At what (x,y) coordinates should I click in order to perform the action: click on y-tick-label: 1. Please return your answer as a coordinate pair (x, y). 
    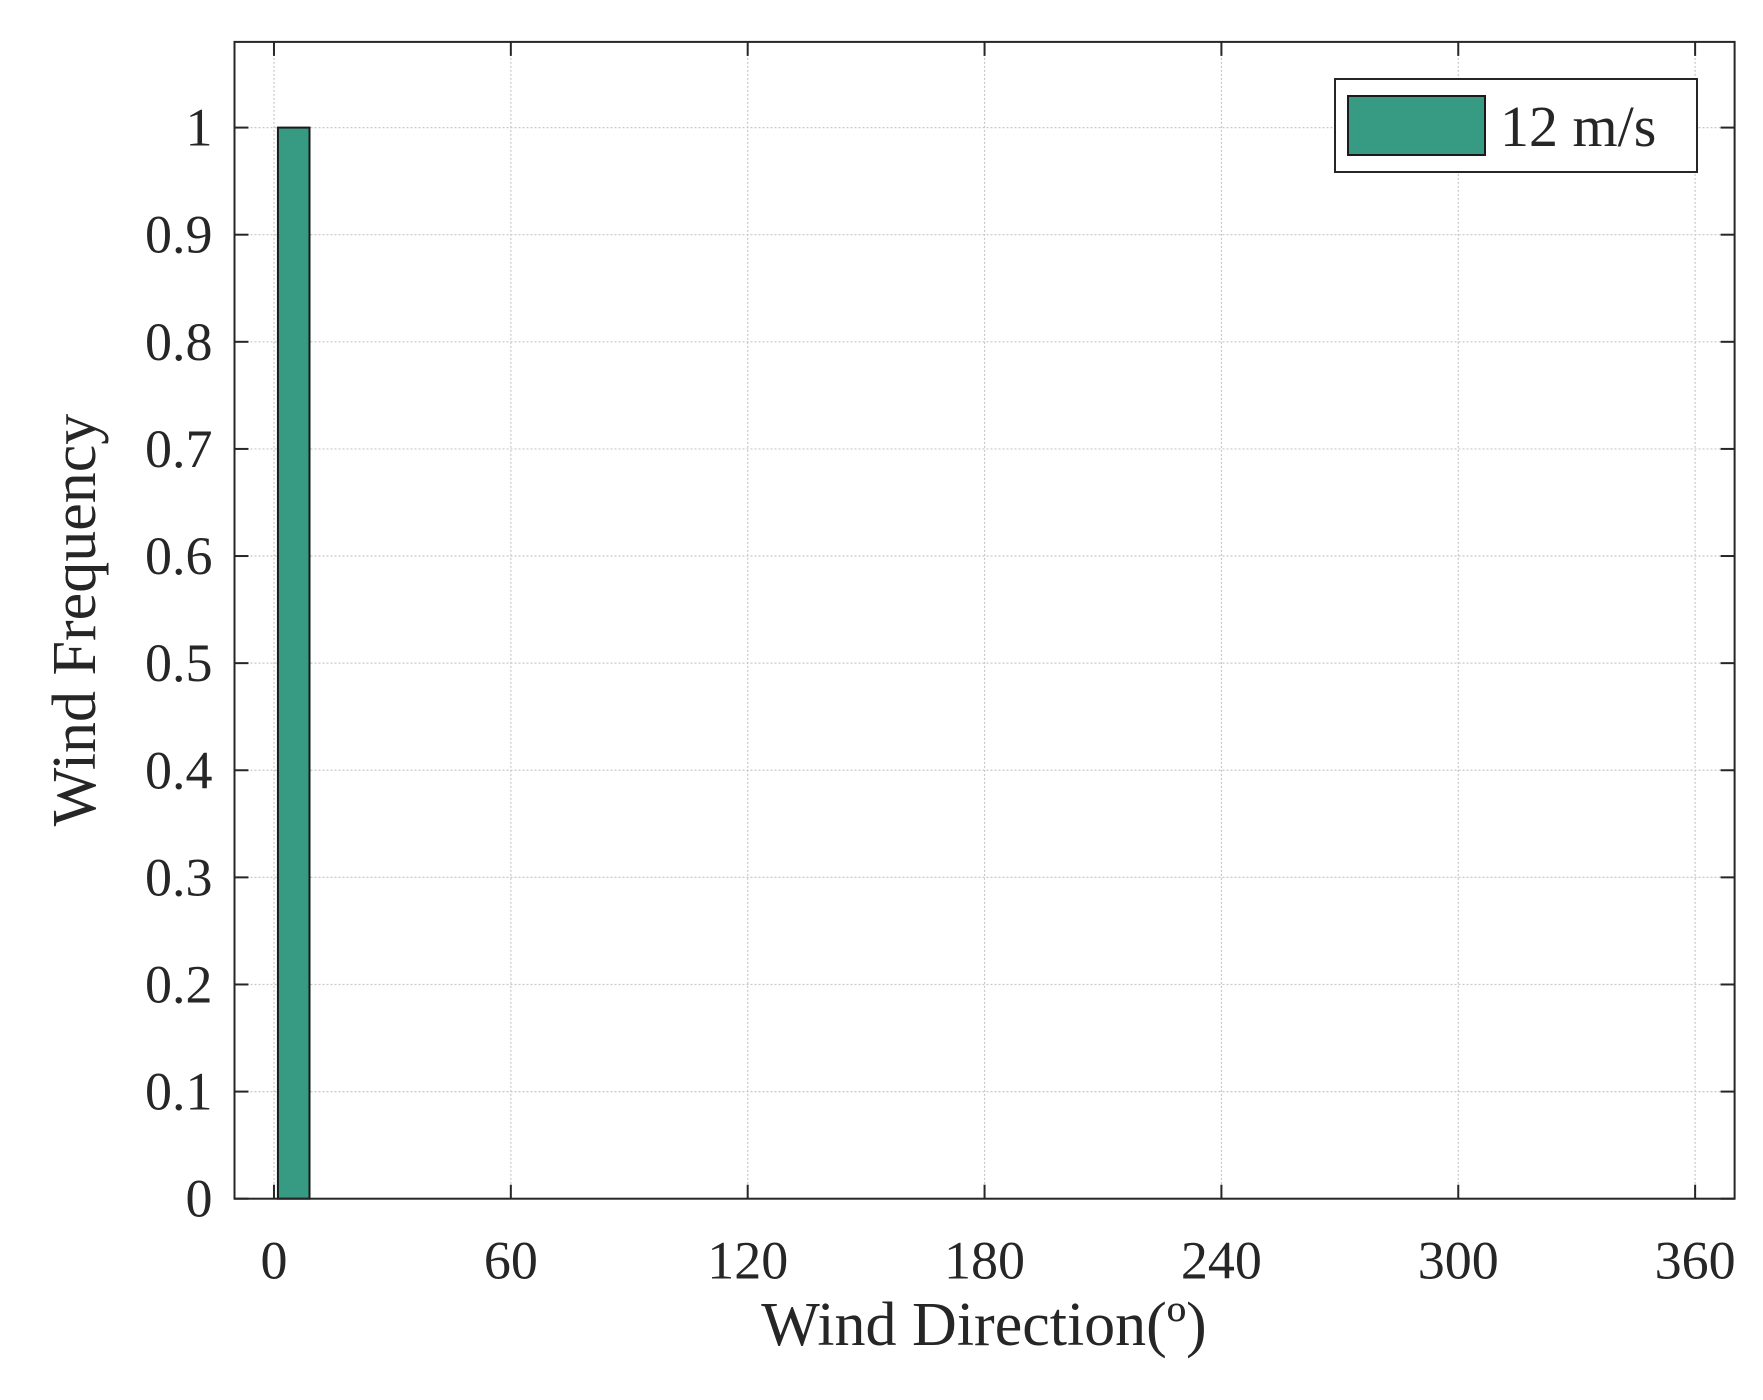
    Looking at the image, I should click on (199, 128).